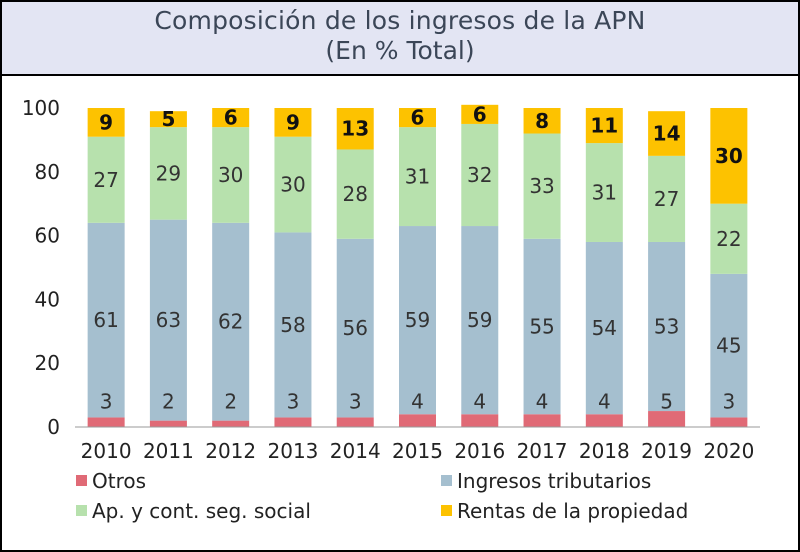 This screenshot has height=552, width=800. I want to click on data-label: 14, so click(667, 134).